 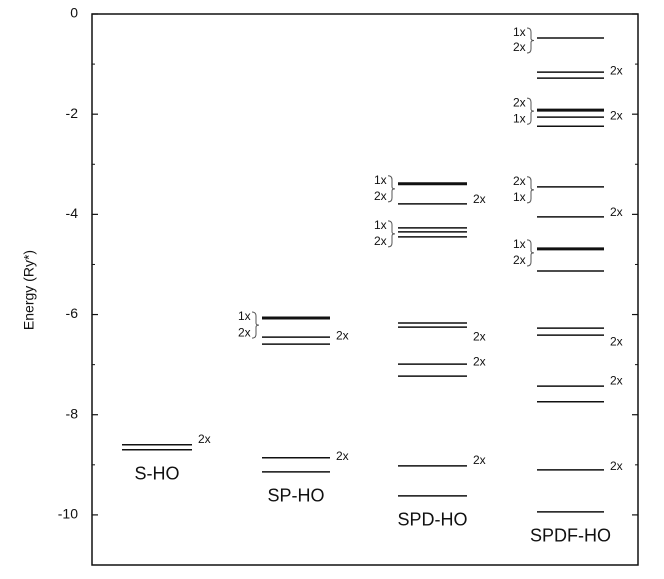 What do you see at coordinates (74, 13) in the screenshot?
I see `y-tick-label: 0` at bounding box center [74, 13].